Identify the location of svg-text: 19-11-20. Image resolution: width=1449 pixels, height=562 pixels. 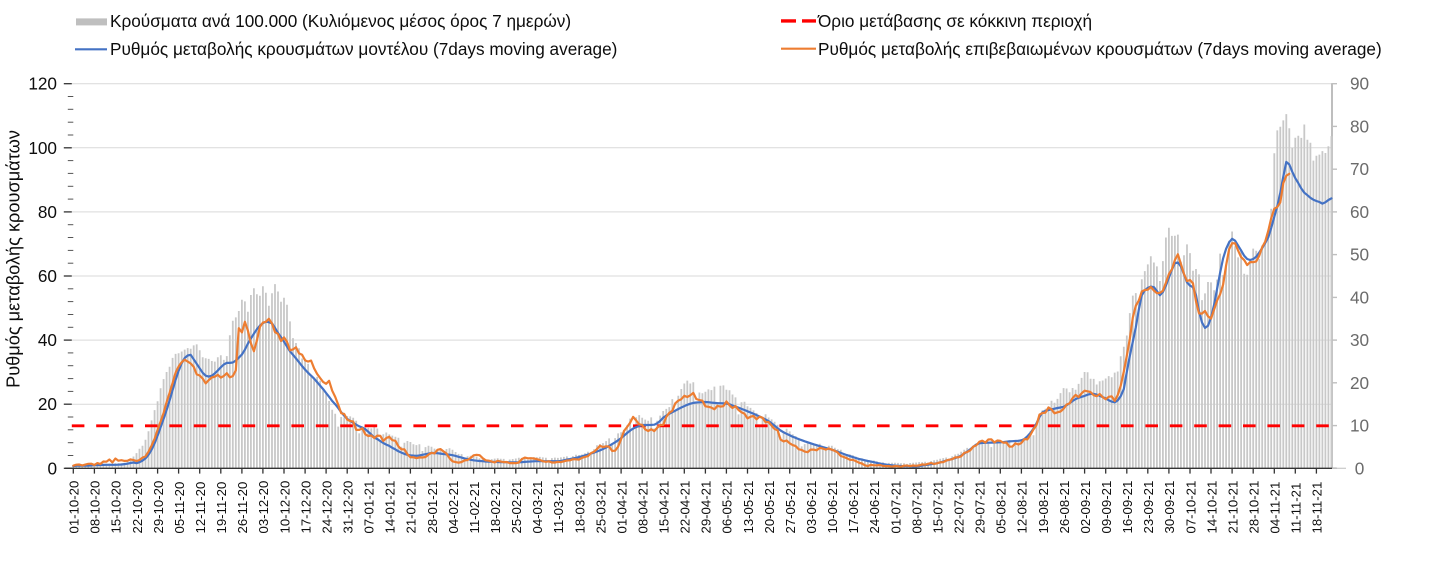
(221, 508).